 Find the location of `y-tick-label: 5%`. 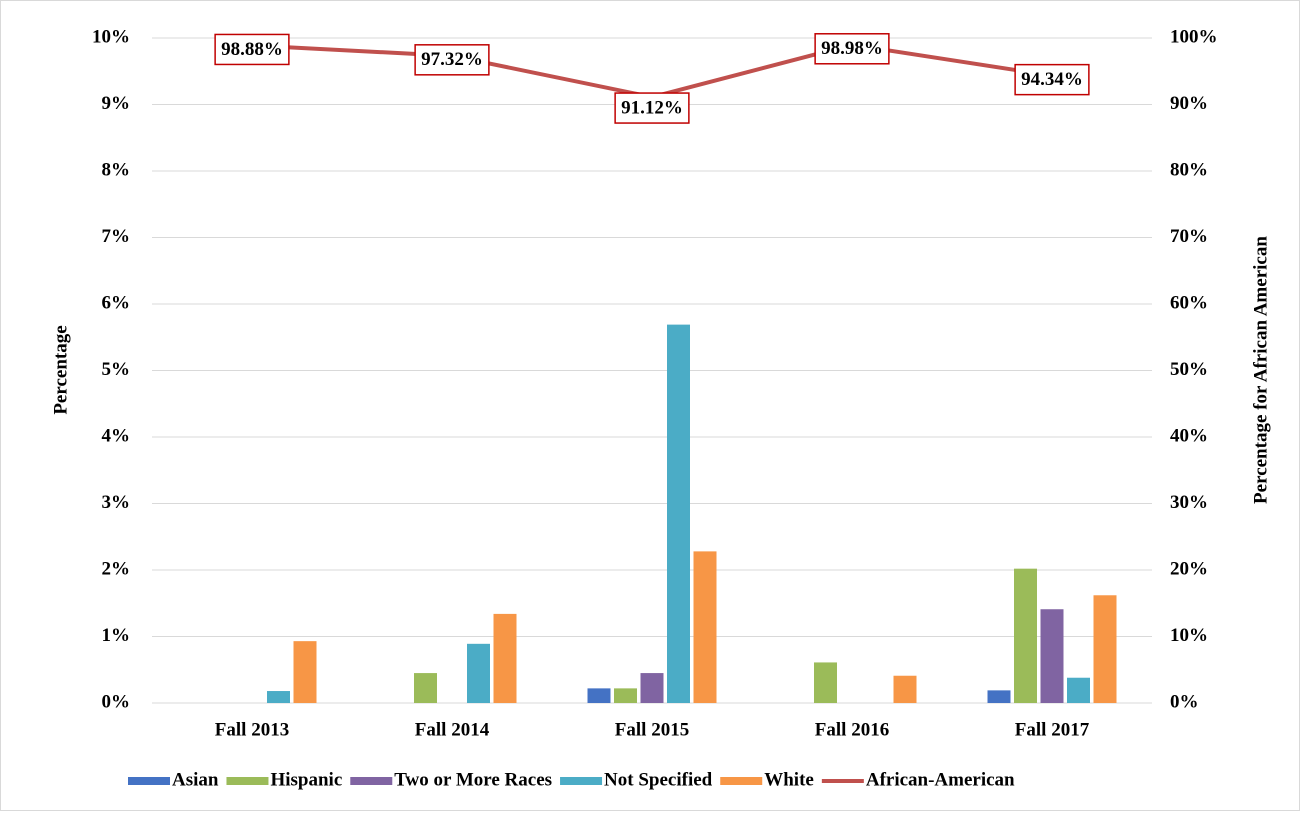

y-tick-label: 5% is located at coordinates (116, 369).